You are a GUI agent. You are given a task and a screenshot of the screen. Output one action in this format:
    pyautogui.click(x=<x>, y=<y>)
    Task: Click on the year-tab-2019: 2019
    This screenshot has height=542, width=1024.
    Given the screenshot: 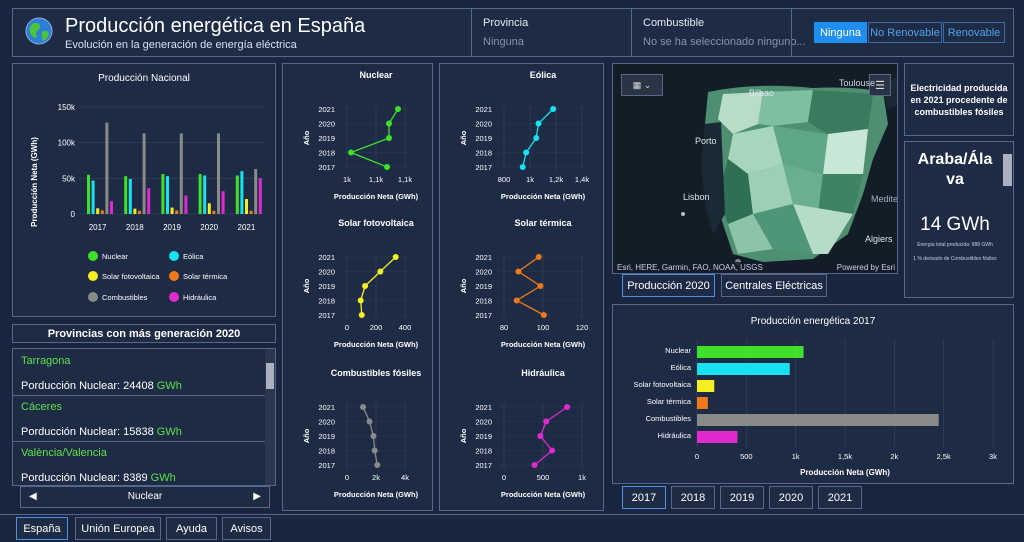 What is the action you would take?
    pyautogui.click(x=742, y=497)
    